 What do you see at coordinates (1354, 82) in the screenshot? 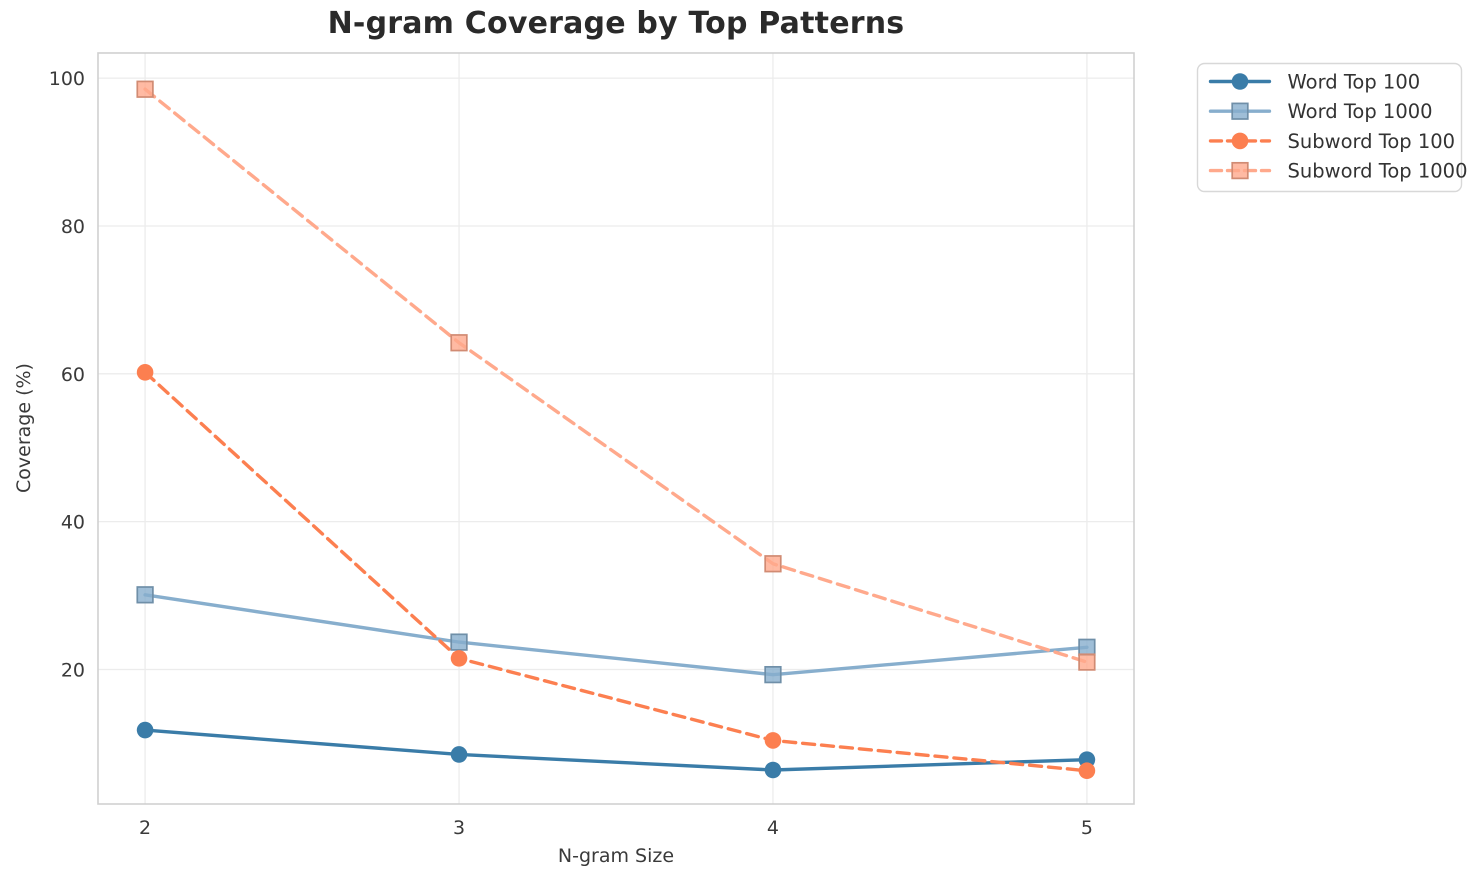
I see `legend-label-word-top-100: Word Top 100` at bounding box center [1354, 82].